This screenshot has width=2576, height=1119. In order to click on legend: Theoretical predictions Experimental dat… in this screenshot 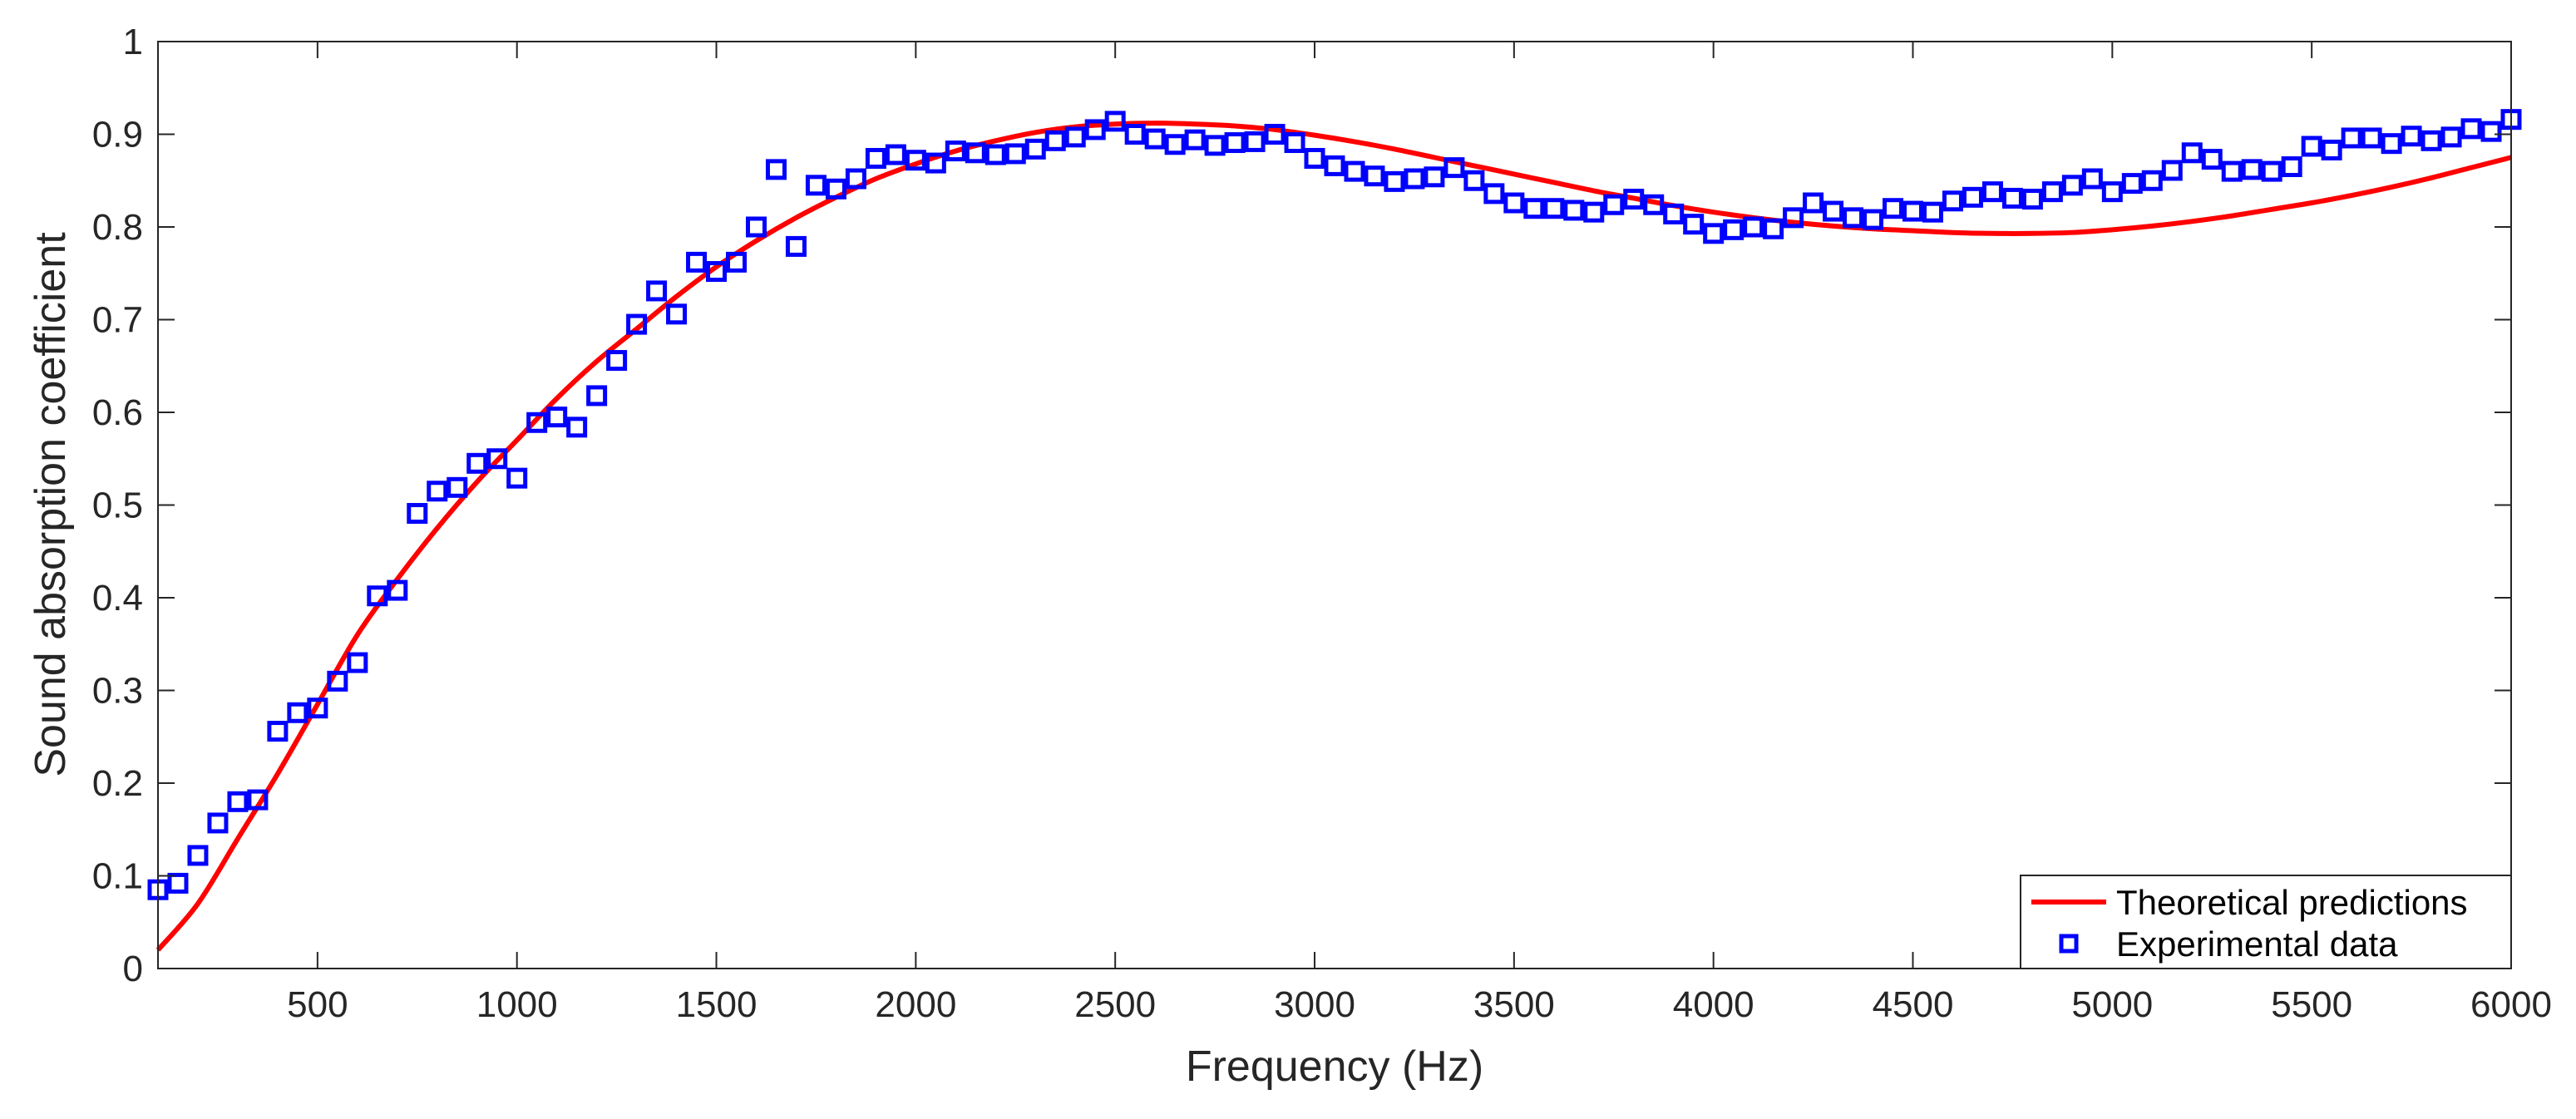, I will do `click(2266, 922)`.